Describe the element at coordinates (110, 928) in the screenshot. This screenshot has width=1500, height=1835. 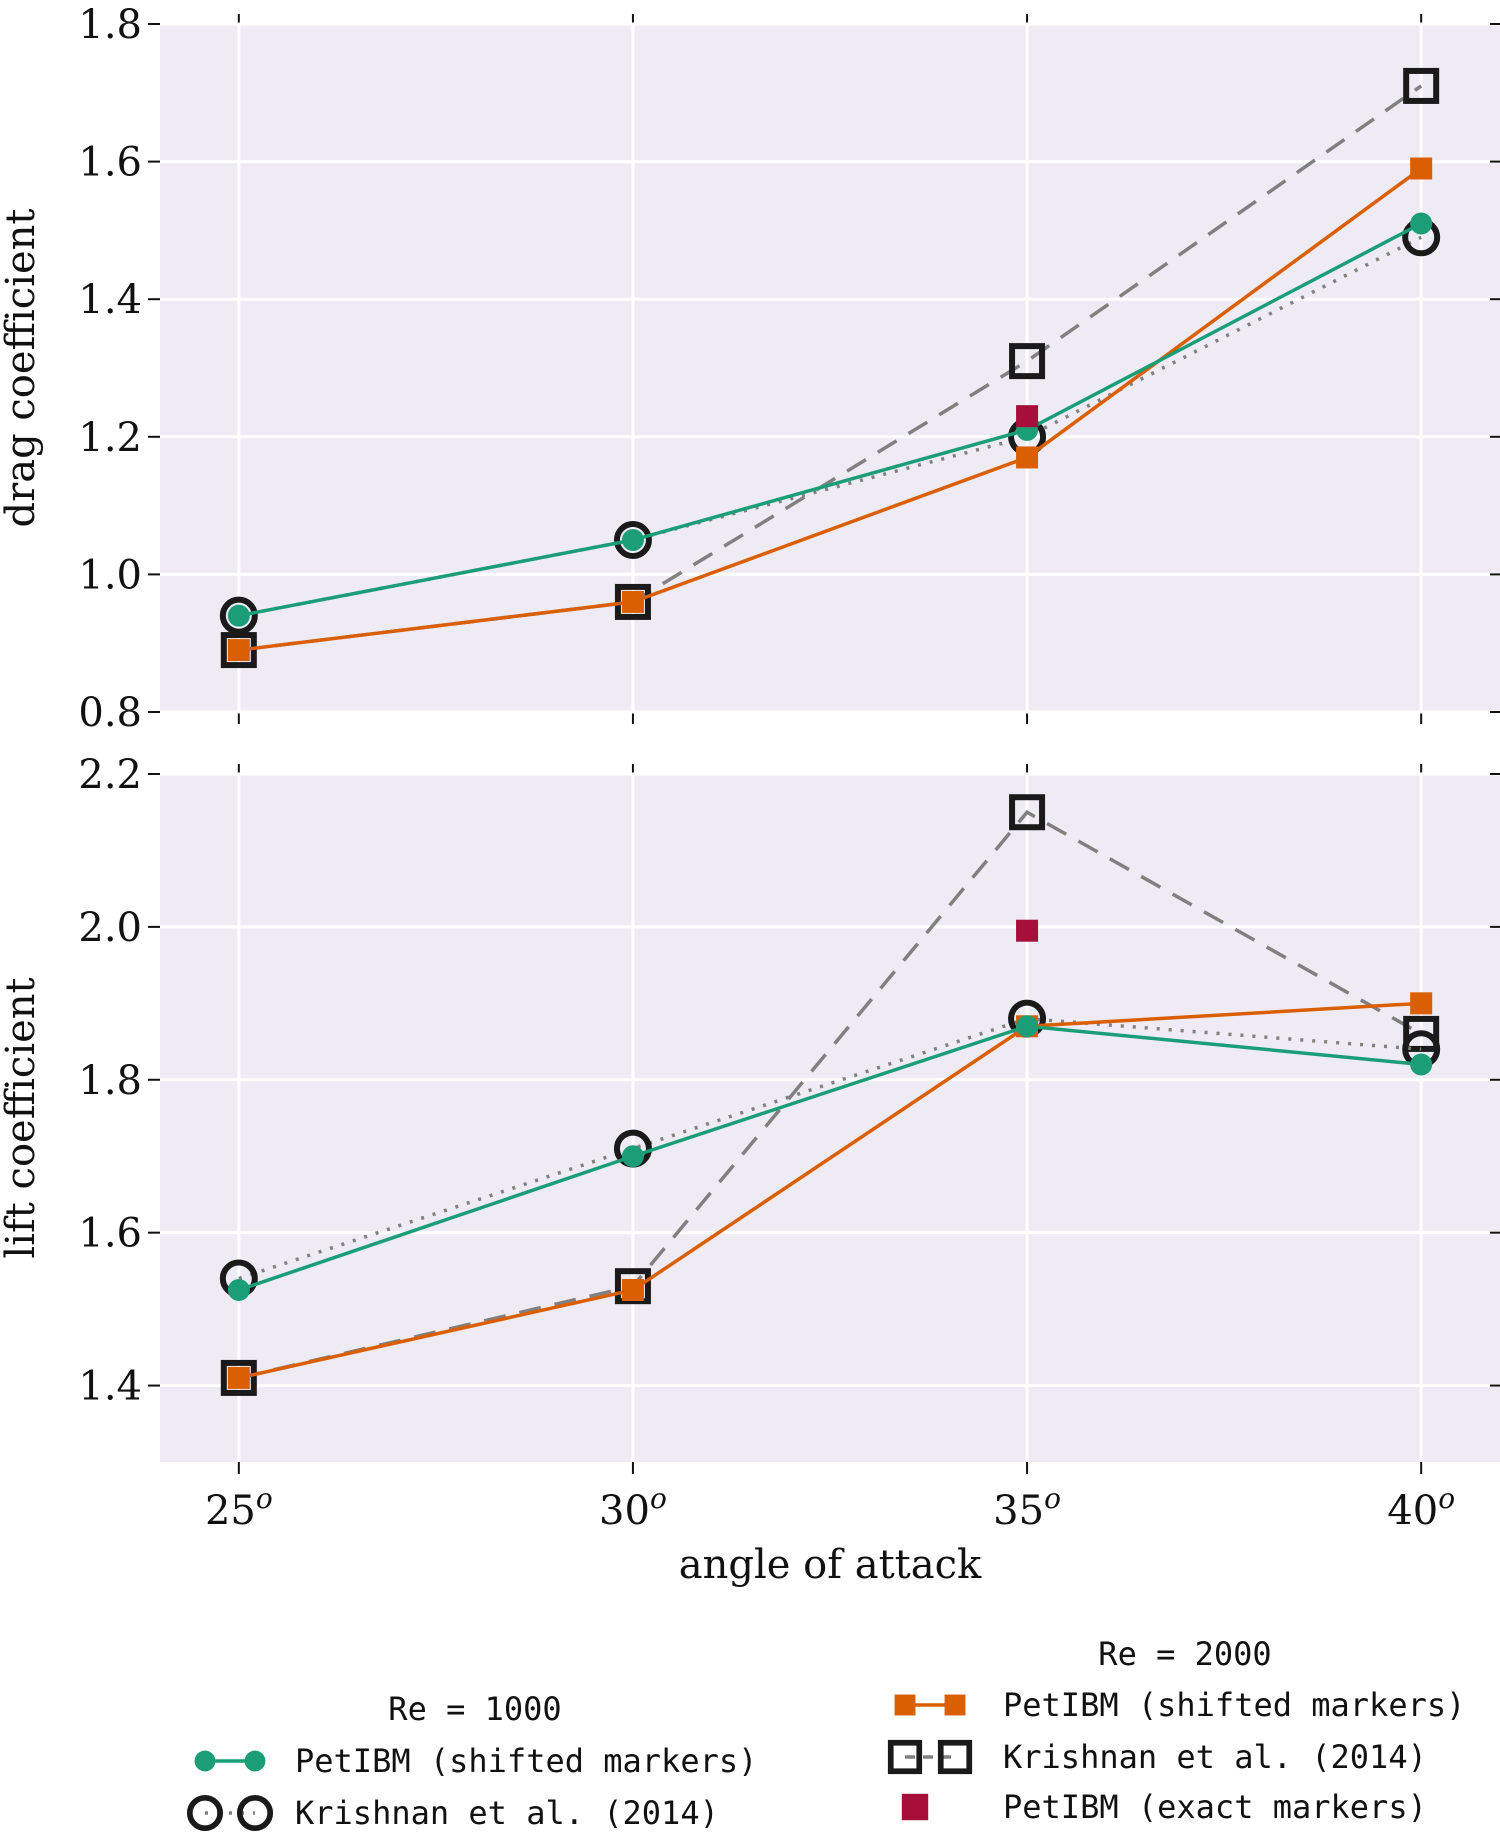
I see `lift-y-tick-label: 2.0` at that location.